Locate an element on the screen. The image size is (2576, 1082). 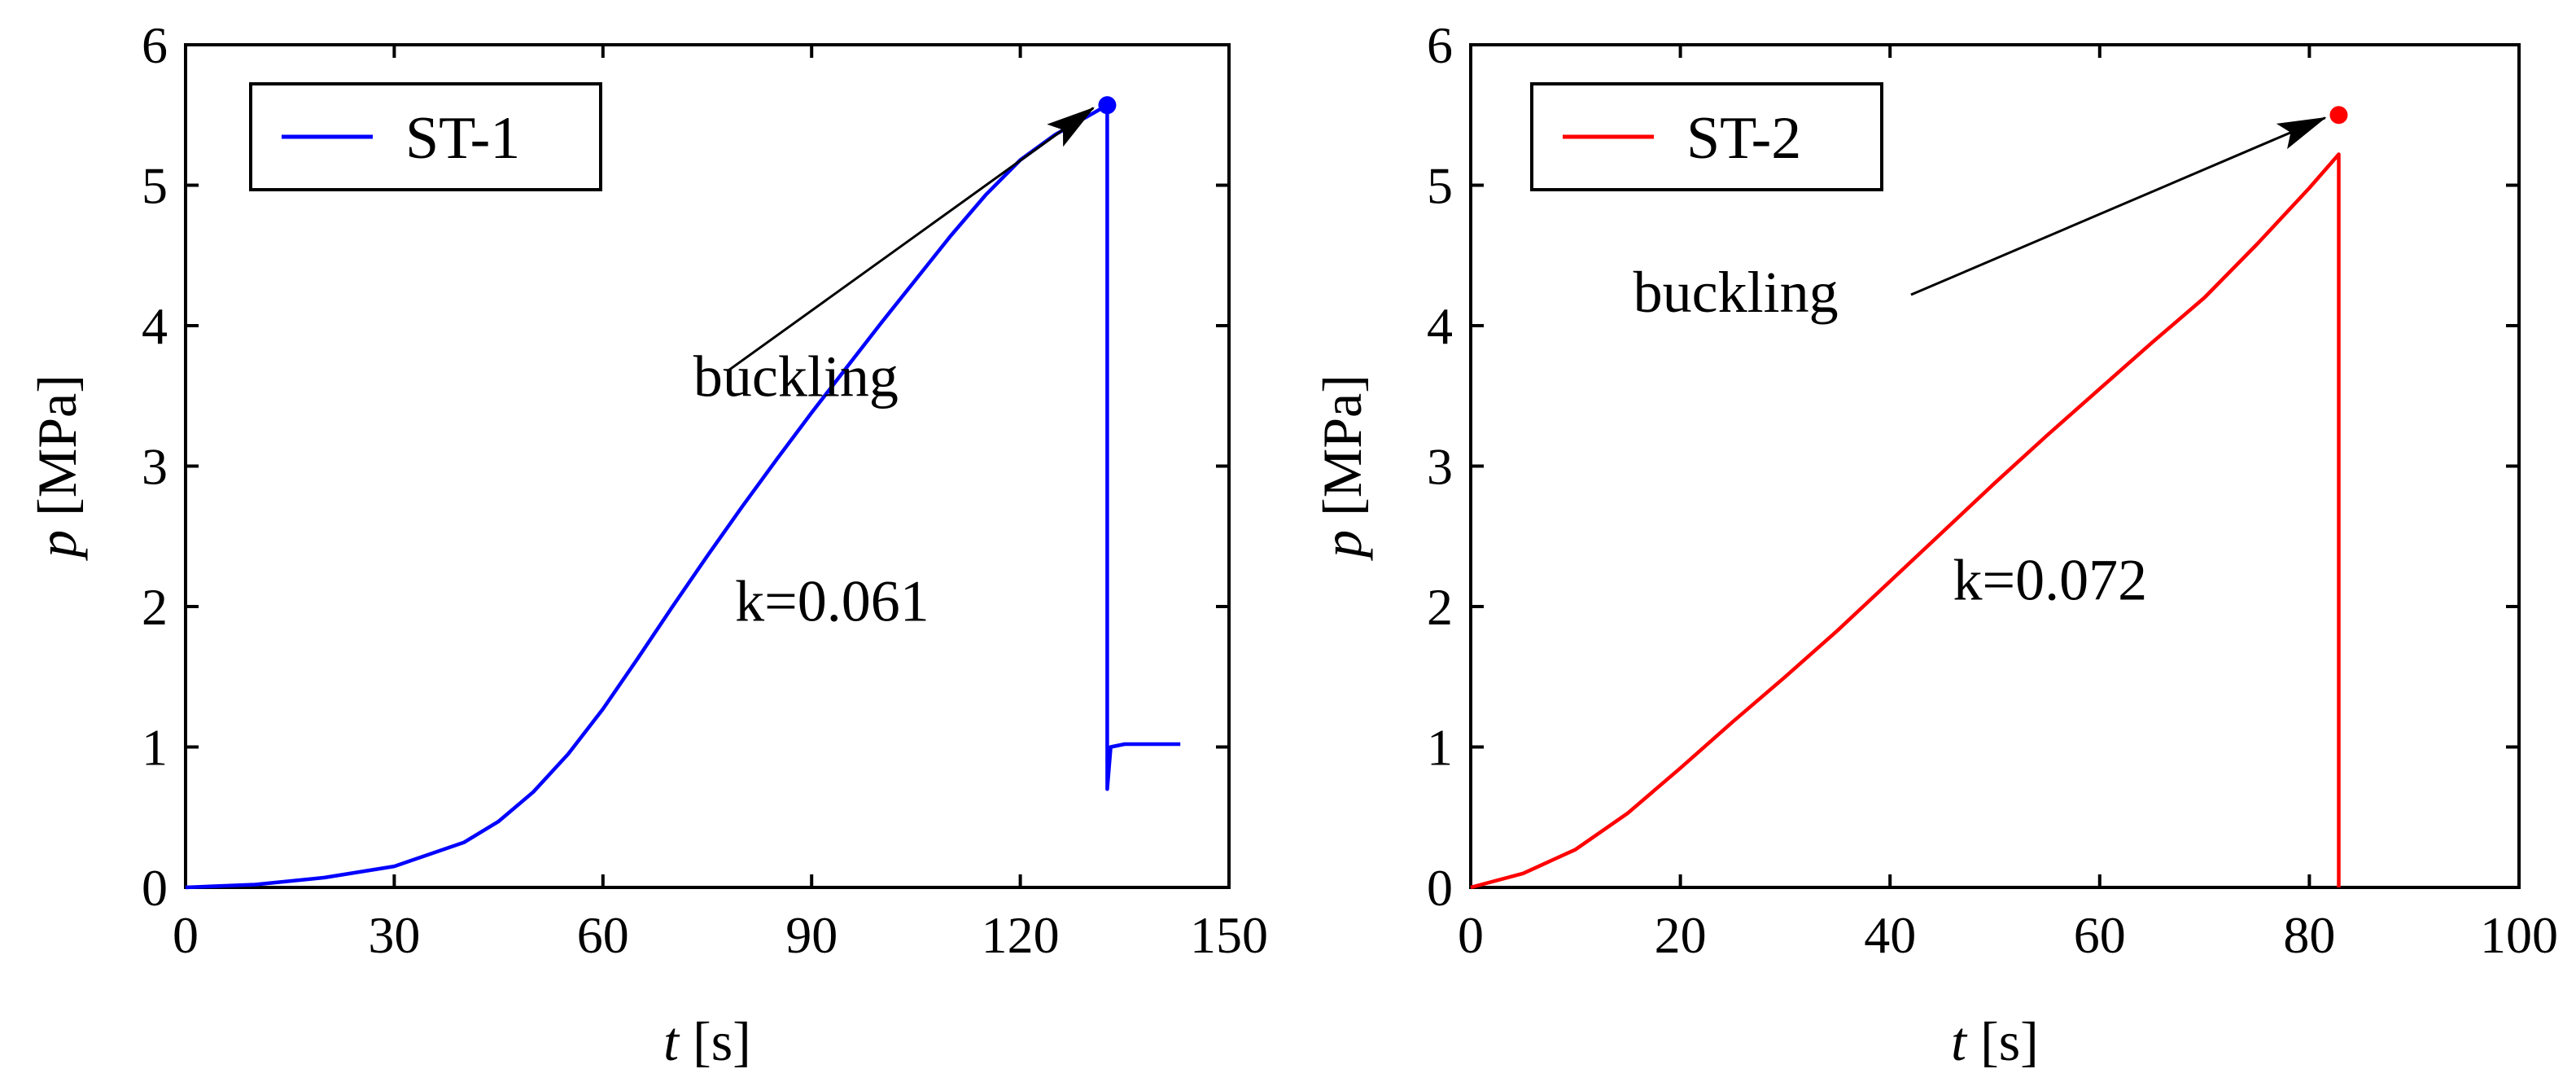
legend-label: ST-2 is located at coordinates (1743, 138).